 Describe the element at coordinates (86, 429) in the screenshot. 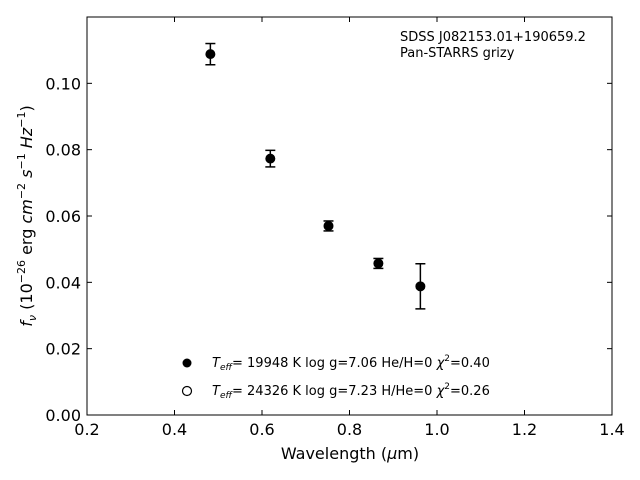

I see `x-tick-label: 0.2` at that location.